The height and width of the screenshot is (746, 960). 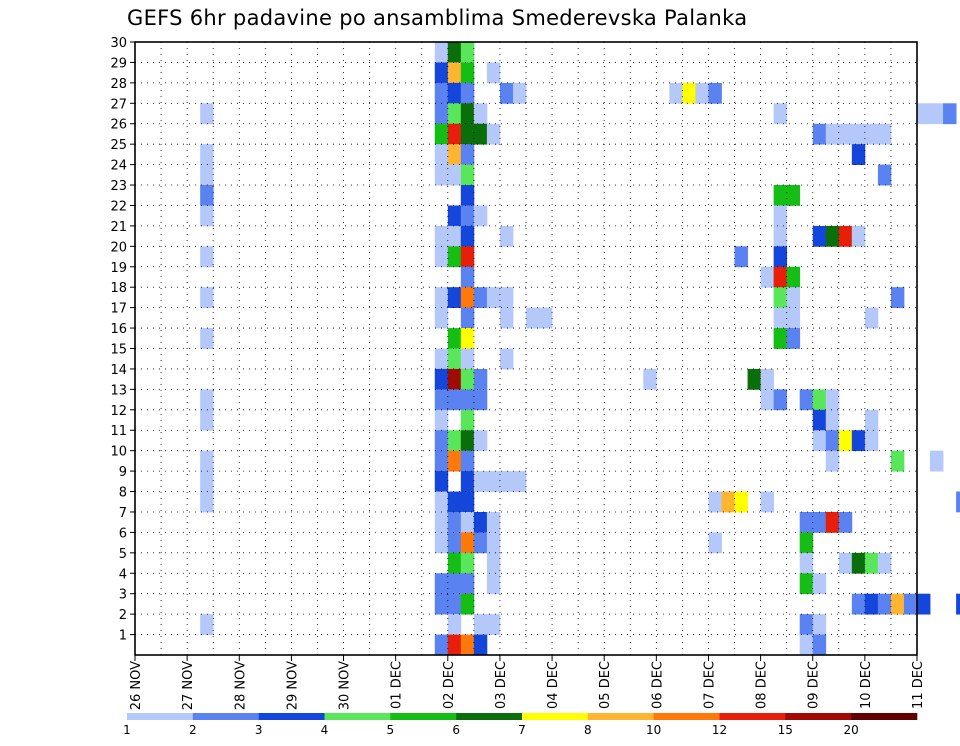 I want to click on y-tick-label: 3, so click(x=123, y=595).